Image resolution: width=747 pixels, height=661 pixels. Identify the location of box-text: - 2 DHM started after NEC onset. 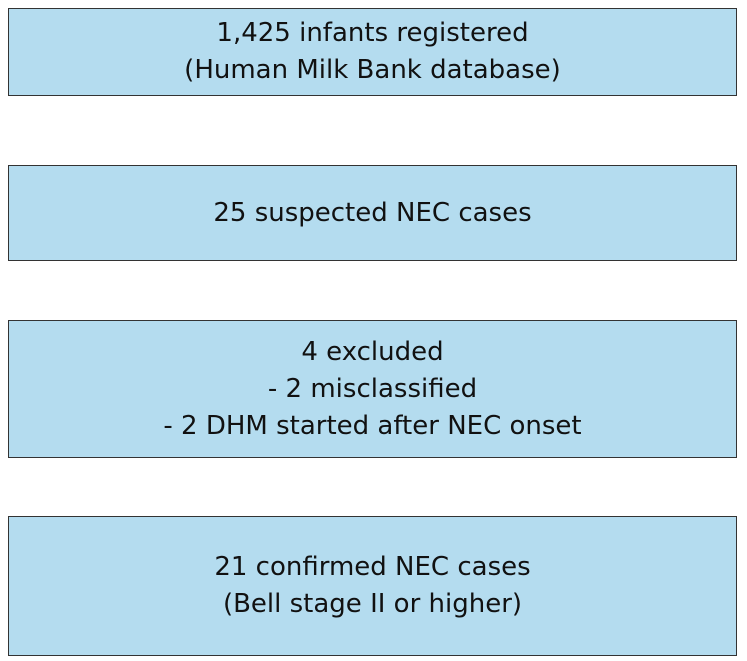
(372, 425).